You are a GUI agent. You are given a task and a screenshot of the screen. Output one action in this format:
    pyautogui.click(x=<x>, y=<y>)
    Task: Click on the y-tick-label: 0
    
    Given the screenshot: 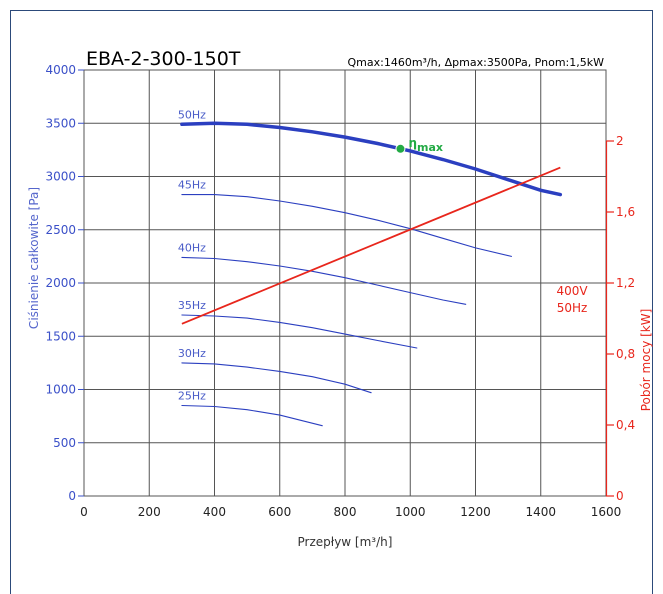 What is the action you would take?
    pyautogui.click(x=72, y=496)
    